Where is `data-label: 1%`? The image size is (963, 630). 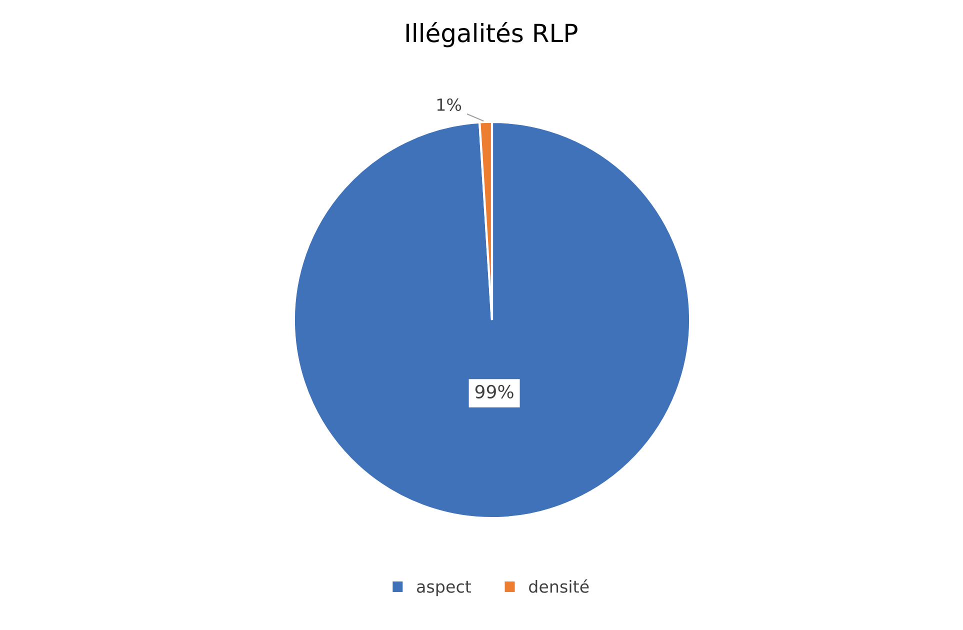 data-label: 1% is located at coordinates (449, 104).